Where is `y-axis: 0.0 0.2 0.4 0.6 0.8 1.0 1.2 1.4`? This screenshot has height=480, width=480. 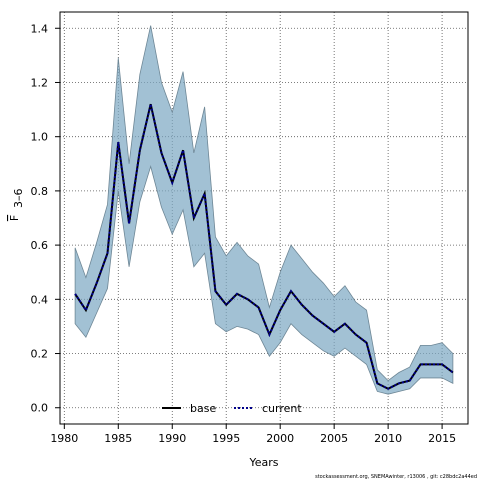 y-axis: 0.0 0.2 0.4 0.6 0.8 1.0 1.2 1.4 is located at coordinates (45, 218).